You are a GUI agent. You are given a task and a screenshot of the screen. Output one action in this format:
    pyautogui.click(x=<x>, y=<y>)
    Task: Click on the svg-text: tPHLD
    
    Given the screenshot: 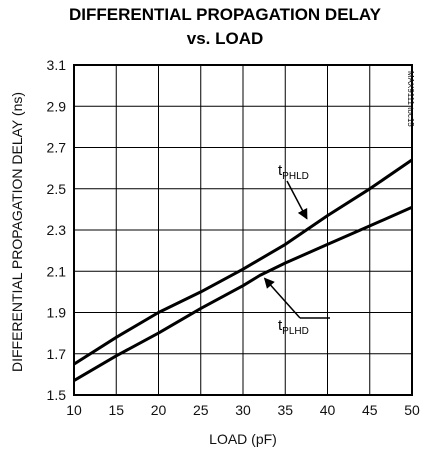 What is the action you would take?
    pyautogui.click(x=293, y=172)
    